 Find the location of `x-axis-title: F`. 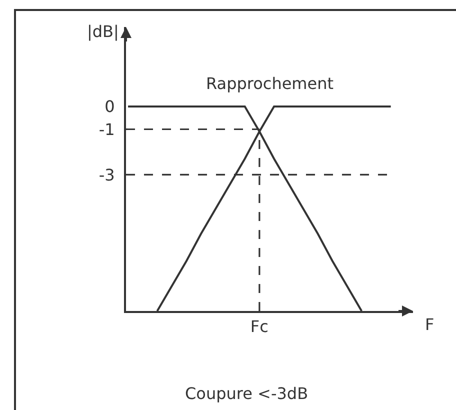

x-axis-title: F is located at coordinates (429, 324).